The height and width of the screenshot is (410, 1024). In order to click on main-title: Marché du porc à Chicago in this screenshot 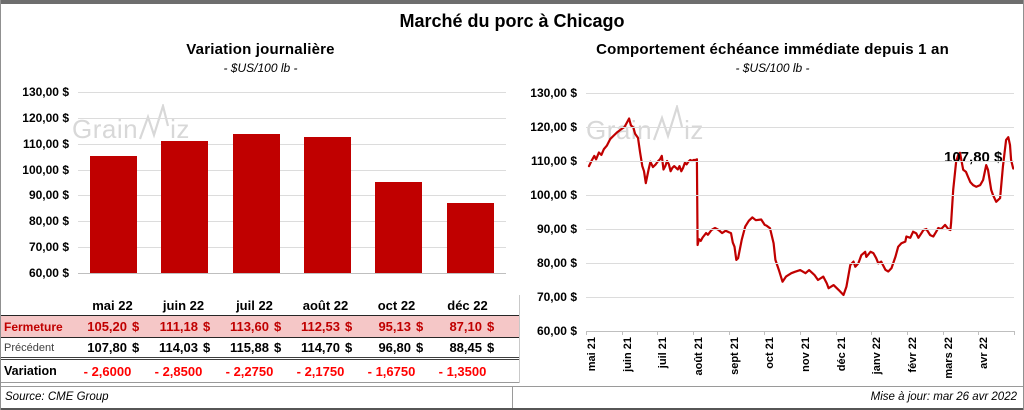, I will do `click(512, 21)`.